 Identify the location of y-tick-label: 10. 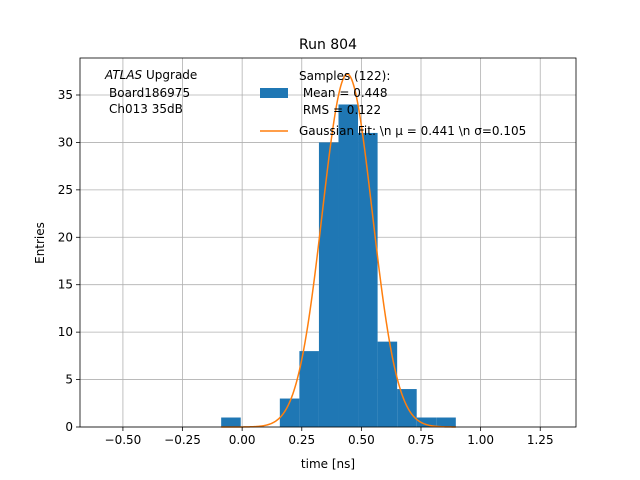
(65, 332).